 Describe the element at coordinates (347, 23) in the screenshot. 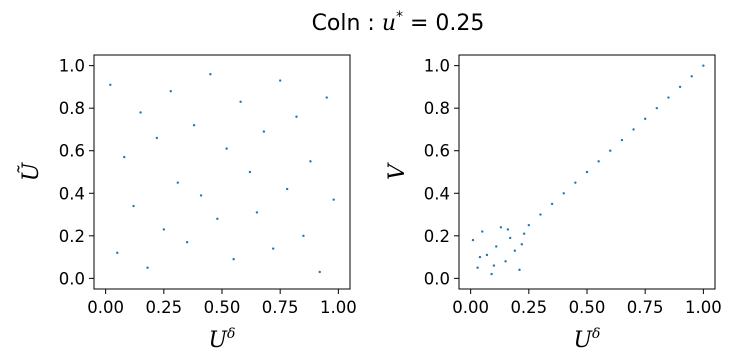

I see `figure-title-prefix: Coln :` at that location.